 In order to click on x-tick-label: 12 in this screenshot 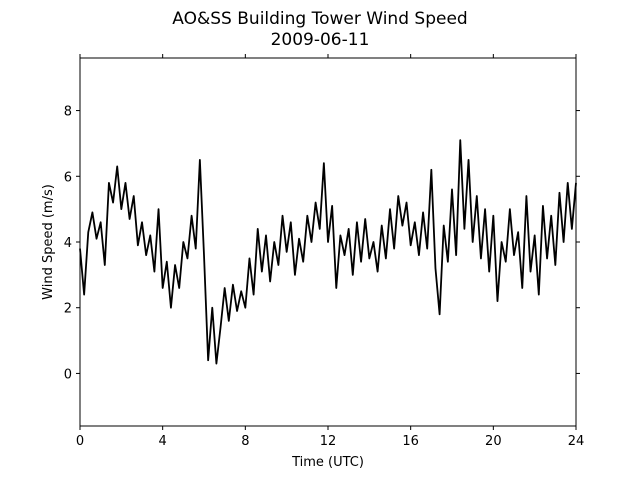, I will do `click(328, 441)`.